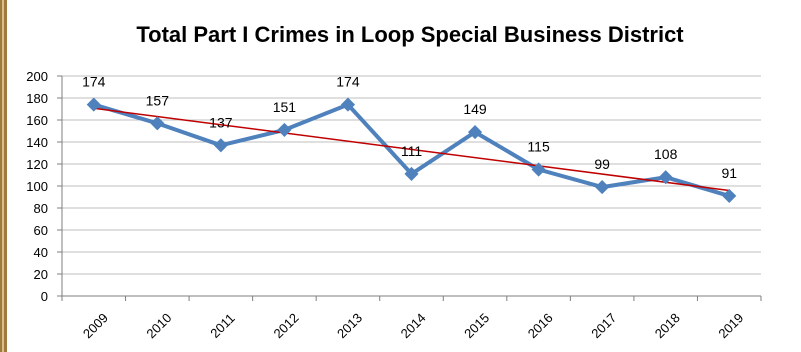 The width and height of the screenshot is (801, 352). I want to click on x-tick-label: 2019, so click(730, 325).